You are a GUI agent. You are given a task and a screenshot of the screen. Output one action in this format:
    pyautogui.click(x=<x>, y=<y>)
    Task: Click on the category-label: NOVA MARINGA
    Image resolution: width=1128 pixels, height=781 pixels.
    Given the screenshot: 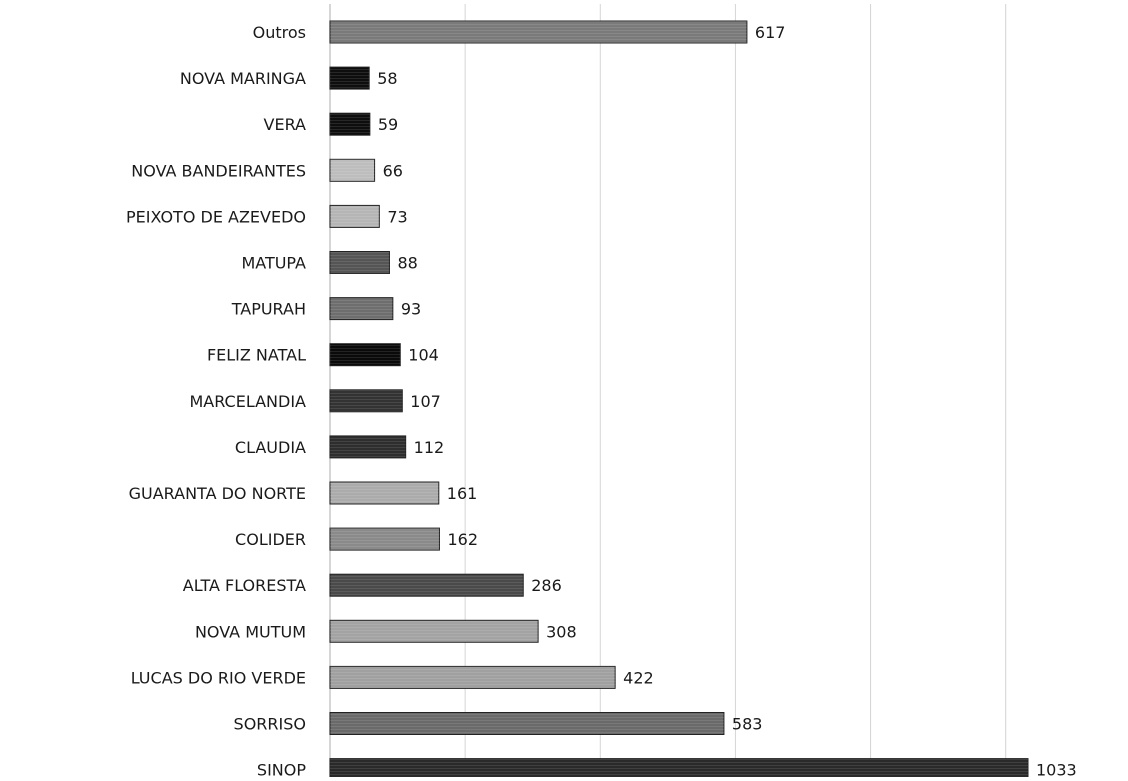 What is the action you would take?
    pyautogui.click(x=243, y=78)
    